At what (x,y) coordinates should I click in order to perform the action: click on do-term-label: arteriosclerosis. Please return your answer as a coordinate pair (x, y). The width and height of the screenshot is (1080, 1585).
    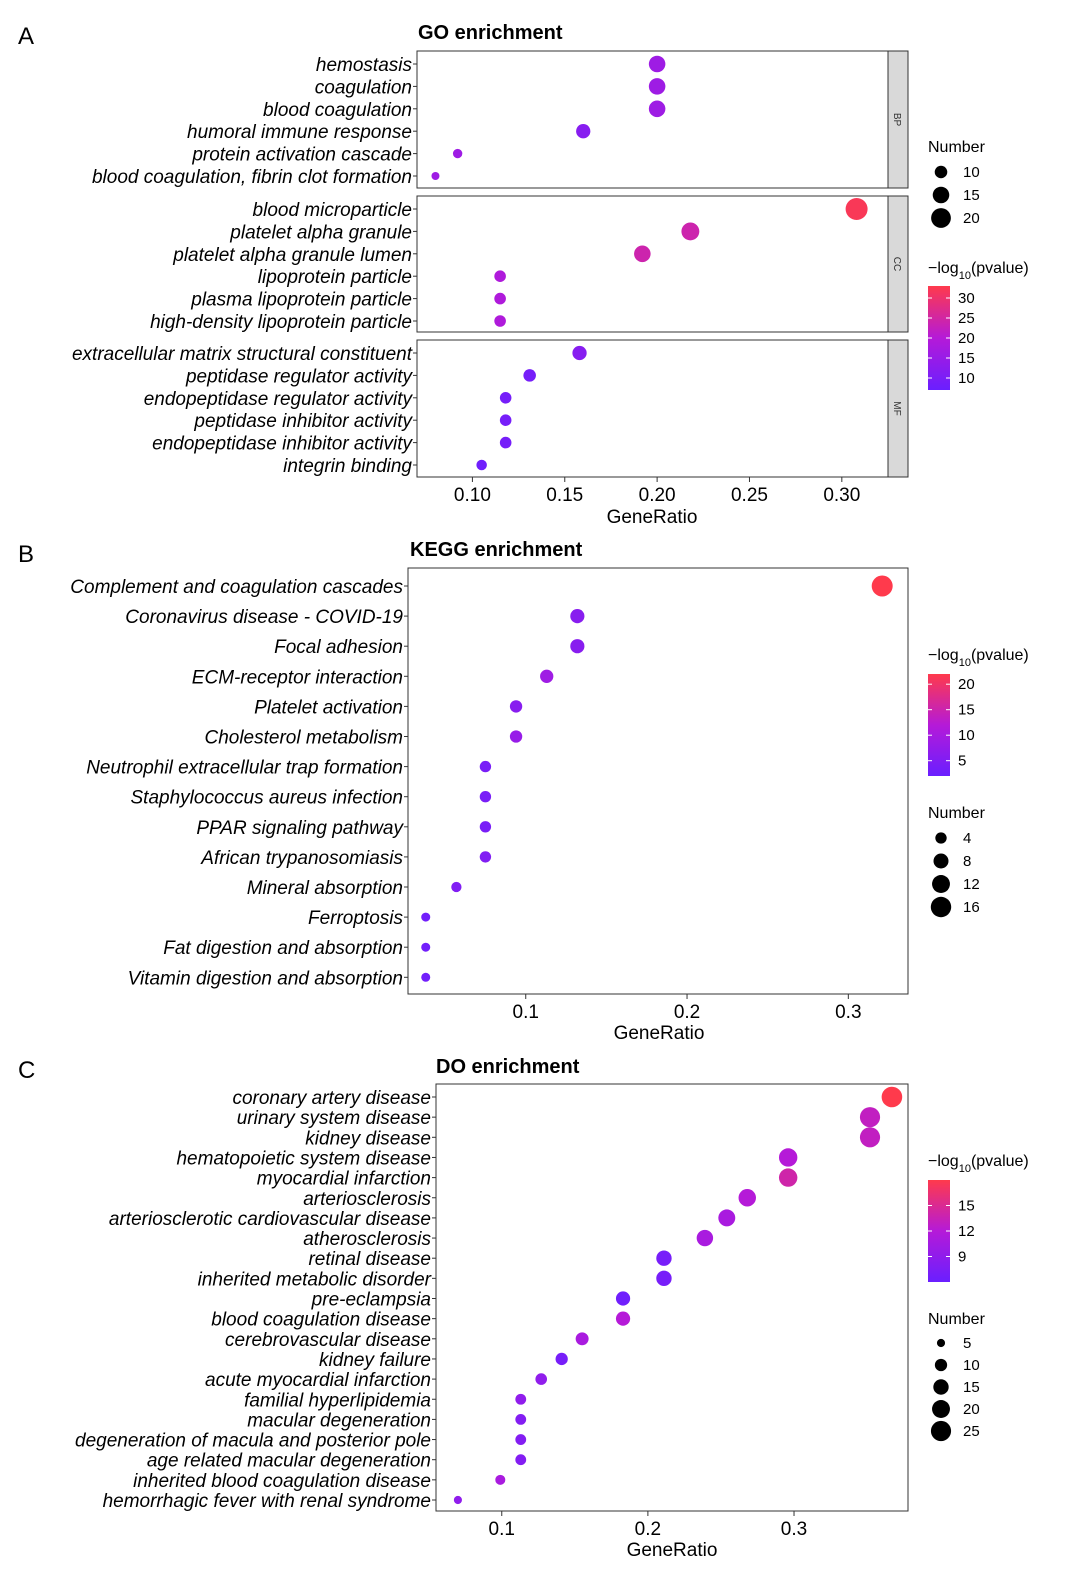
    Looking at the image, I should click on (367, 1199).